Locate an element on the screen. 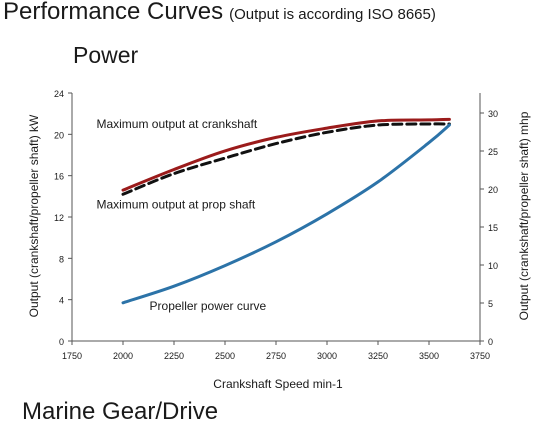 The height and width of the screenshot is (426, 546). left-tick-label: 24 is located at coordinates (59, 94).